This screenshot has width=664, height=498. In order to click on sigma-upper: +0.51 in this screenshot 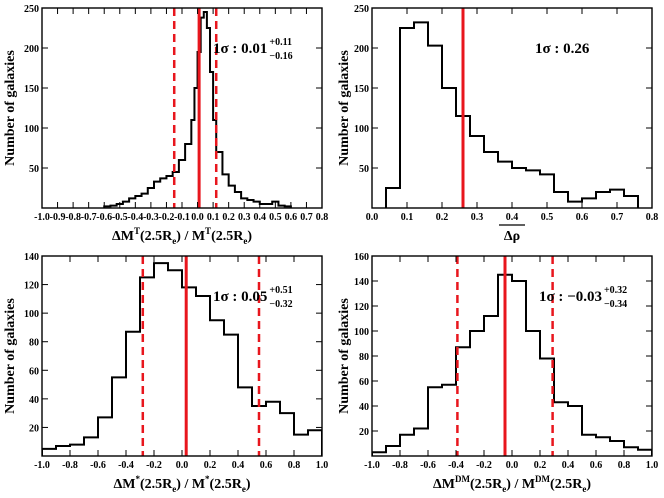, I will do `click(280, 290)`.